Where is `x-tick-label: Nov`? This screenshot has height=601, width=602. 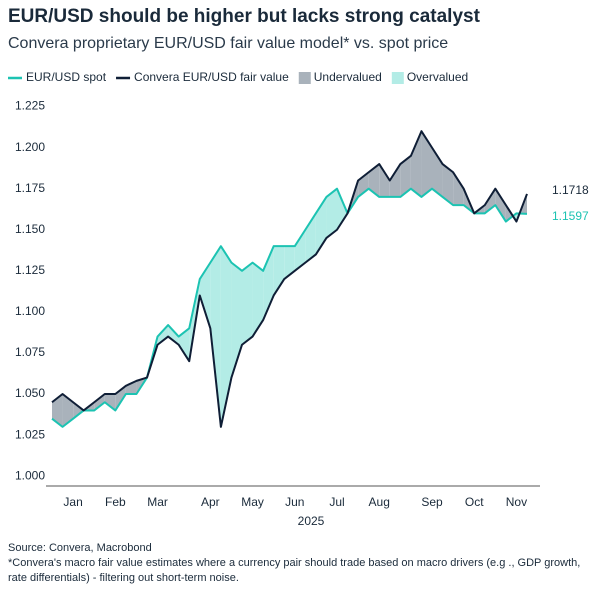 x-tick-label: Nov is located at coordinates (516, 502).